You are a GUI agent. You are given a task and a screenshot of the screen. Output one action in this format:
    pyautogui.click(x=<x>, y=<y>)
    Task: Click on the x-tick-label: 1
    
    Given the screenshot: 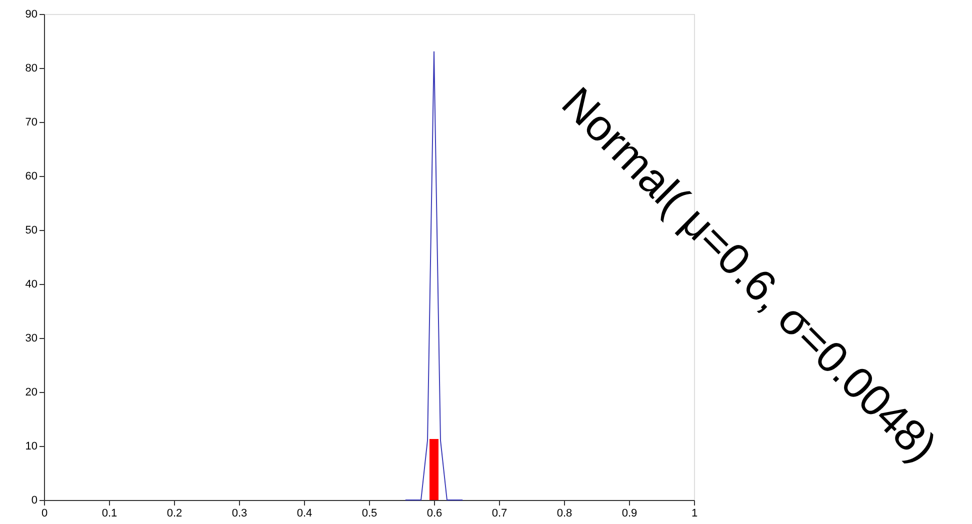 What is the action you would take?
    pyautogui.click(x=694, y=514)
    